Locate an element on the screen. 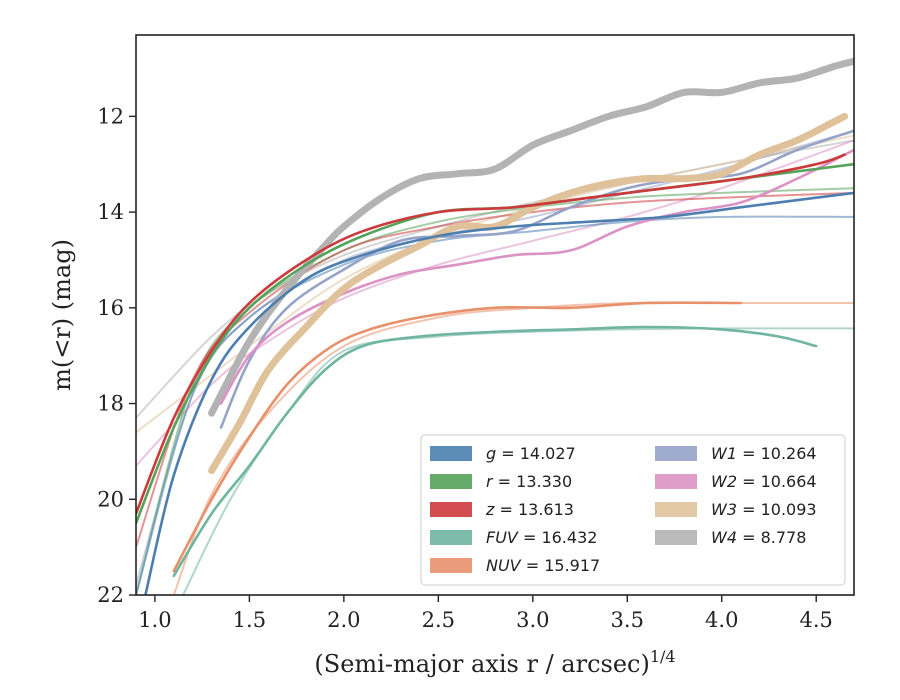 This screenshot has height=700, width=900. legend-entry-z: z = 13.613 is located at coordinates (529, 509).